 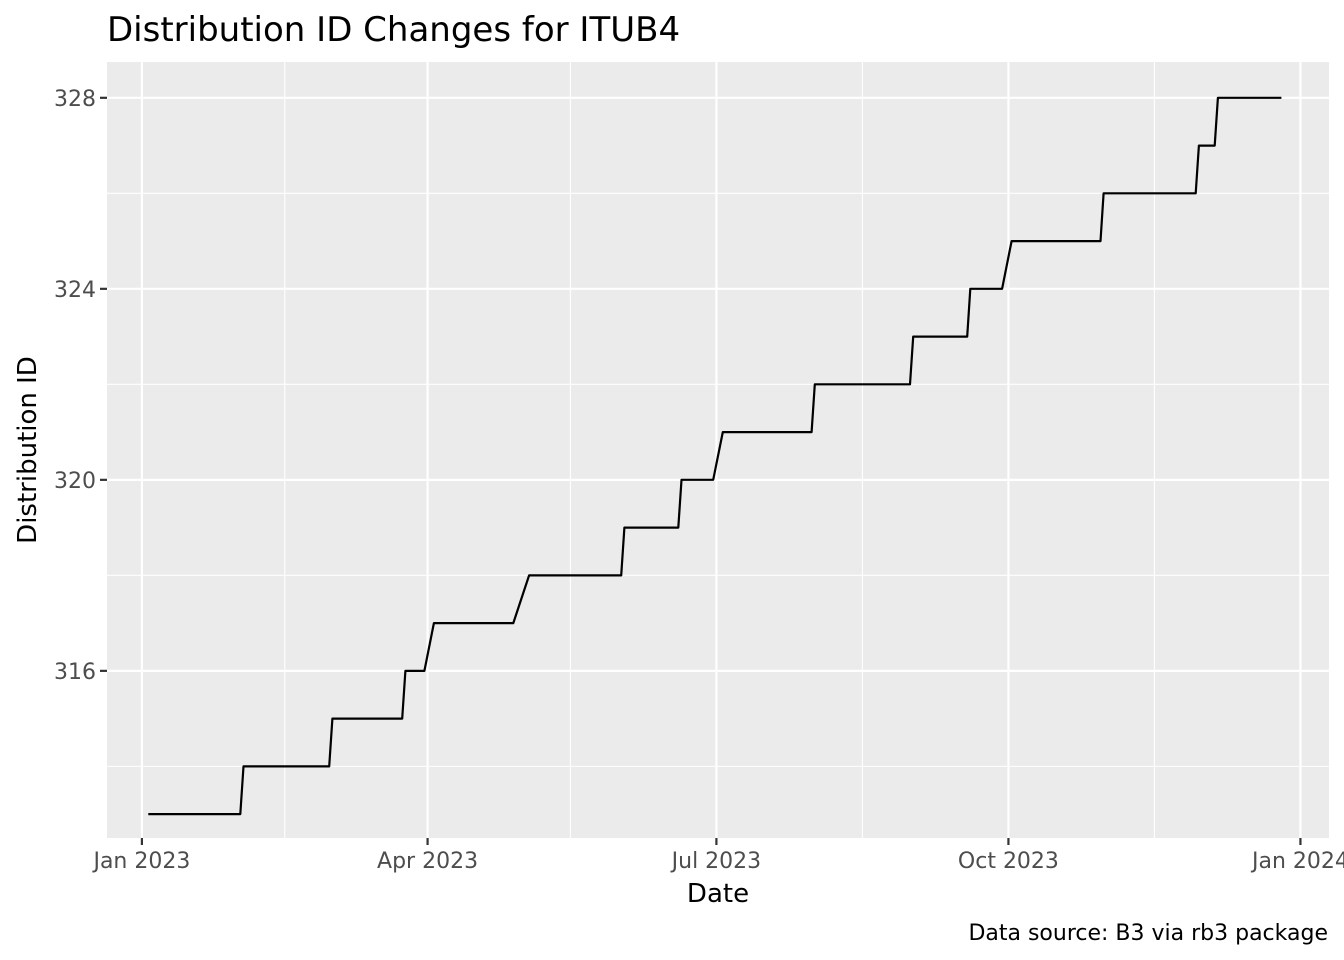 What do you see at coordinates (393, 30) in the screenshot?
I see `chart-title: Distribution ID Changes for ITUB4` at bounding box center [393, 30].